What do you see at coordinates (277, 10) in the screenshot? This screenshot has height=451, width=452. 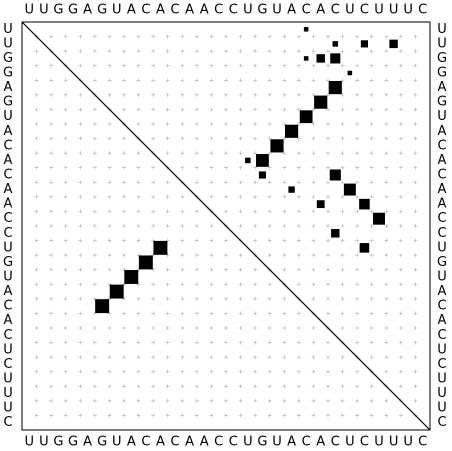 I see `top-seq-char-18: U` at bounding box center [277, 10].